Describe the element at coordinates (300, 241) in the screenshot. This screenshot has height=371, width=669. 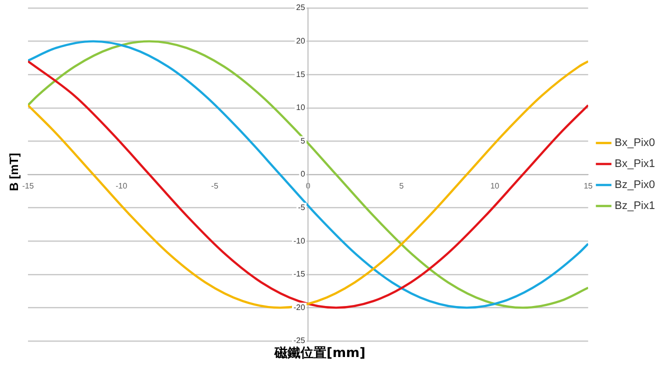
I see `y-tick-label: -10` at that location.